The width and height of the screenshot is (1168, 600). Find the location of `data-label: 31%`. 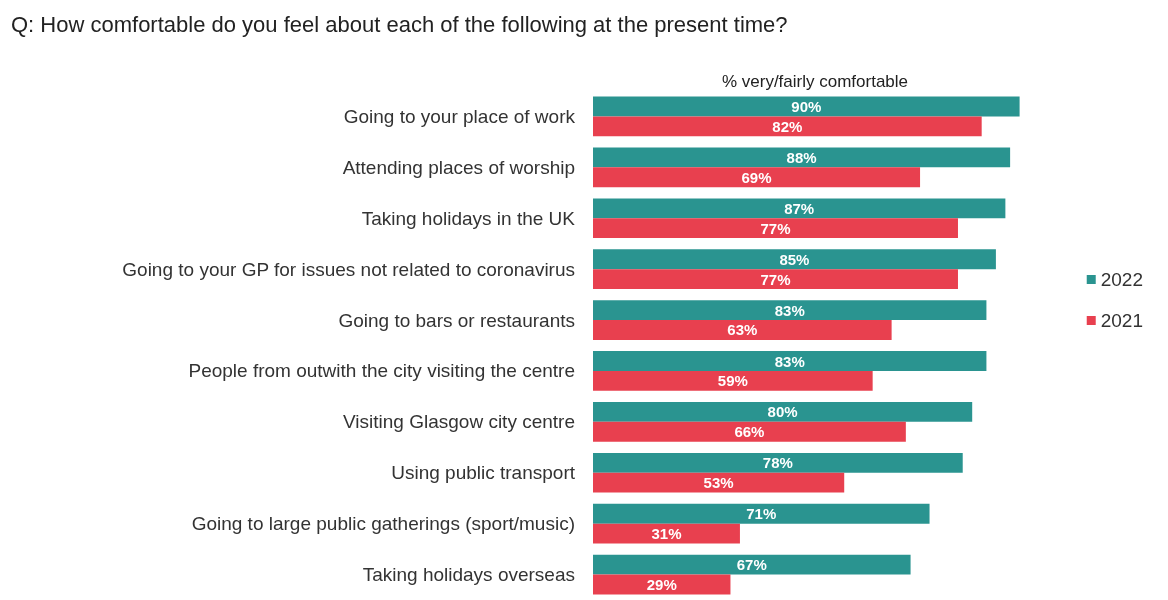

data-label: 31% is located at coordinates (666, 534).